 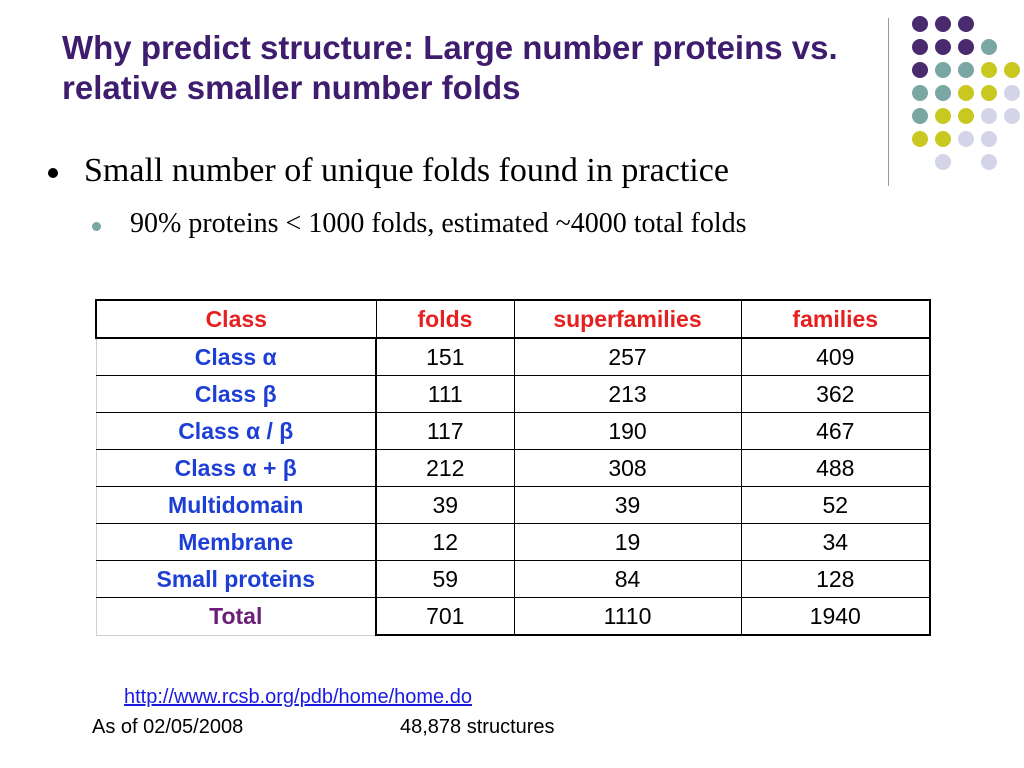 I want to click on table-row: Class β 111 213 362, so click(x=513, y=394).